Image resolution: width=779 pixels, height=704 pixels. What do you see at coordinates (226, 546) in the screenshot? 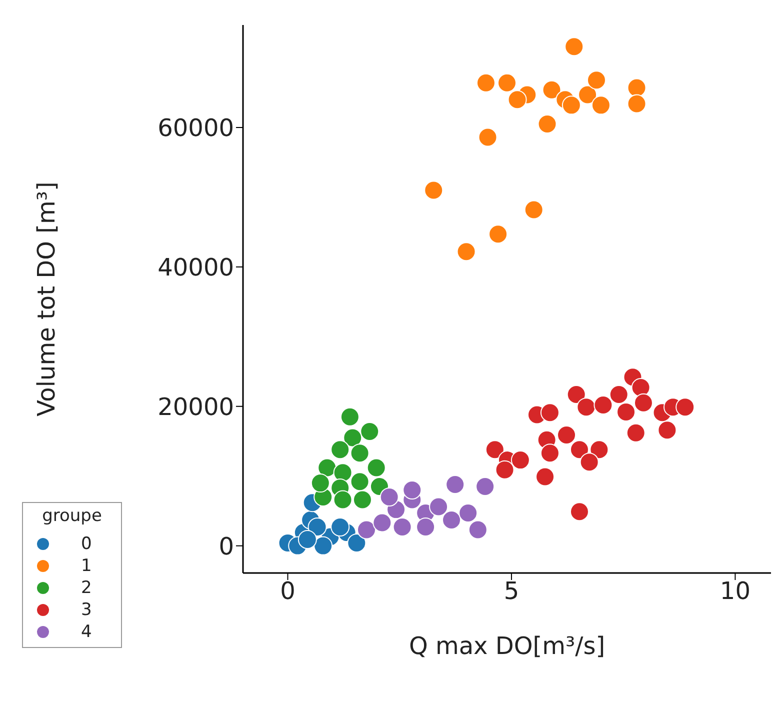
I see `y-tick-label: 0` at bounding box center [226, 546].